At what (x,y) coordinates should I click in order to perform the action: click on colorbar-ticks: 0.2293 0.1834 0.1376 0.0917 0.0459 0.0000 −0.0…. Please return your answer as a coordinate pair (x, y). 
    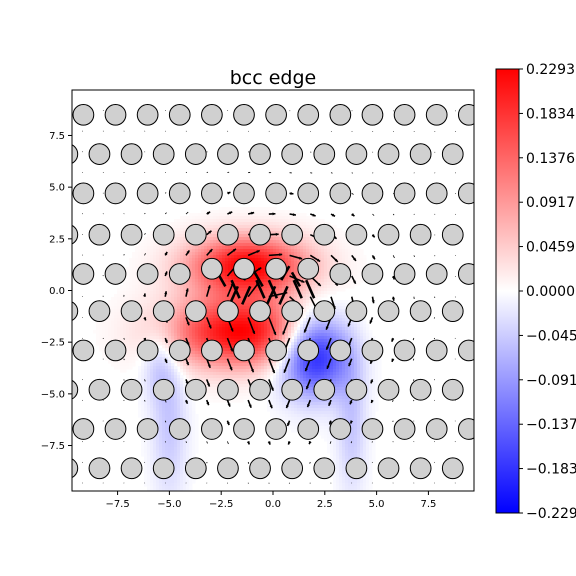
    Looking at the image, I should click on (547, 292).